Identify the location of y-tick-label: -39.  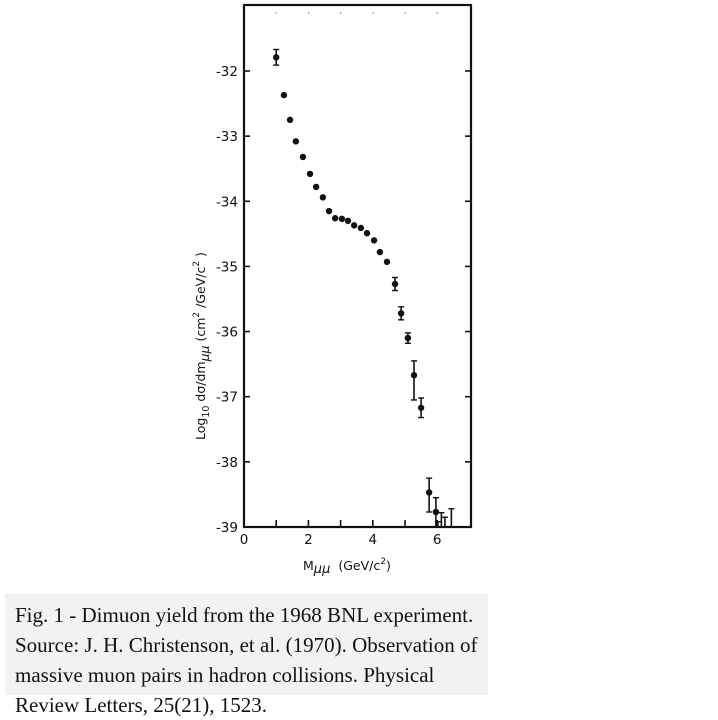
(227, 528).